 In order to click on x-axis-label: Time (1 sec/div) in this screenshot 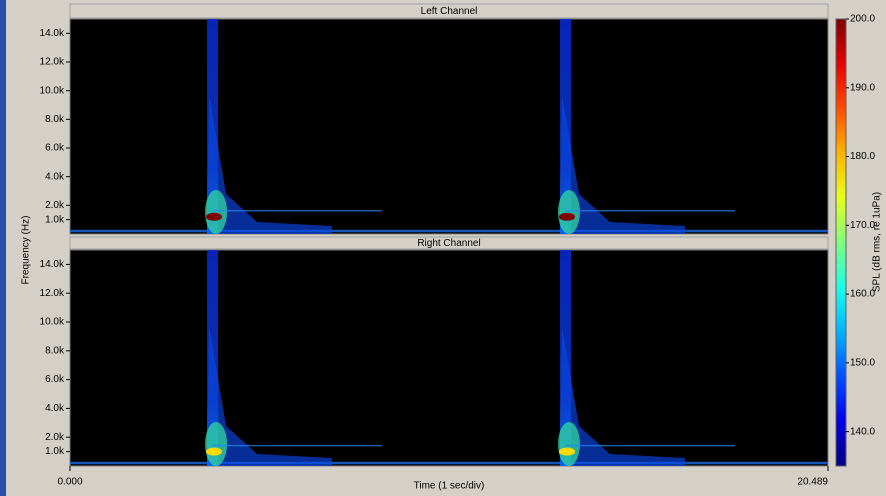, I will do `click(449, 486)`.